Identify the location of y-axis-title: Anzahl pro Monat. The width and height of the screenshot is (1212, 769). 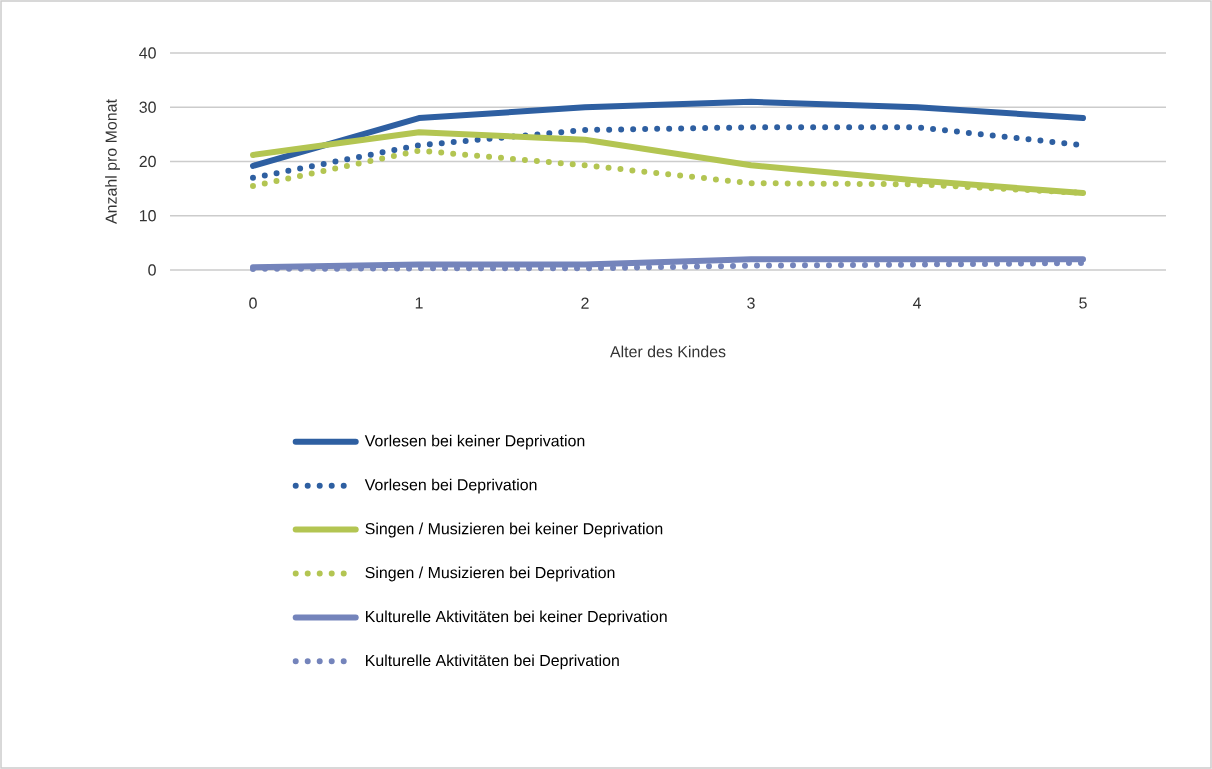
(112, 161).